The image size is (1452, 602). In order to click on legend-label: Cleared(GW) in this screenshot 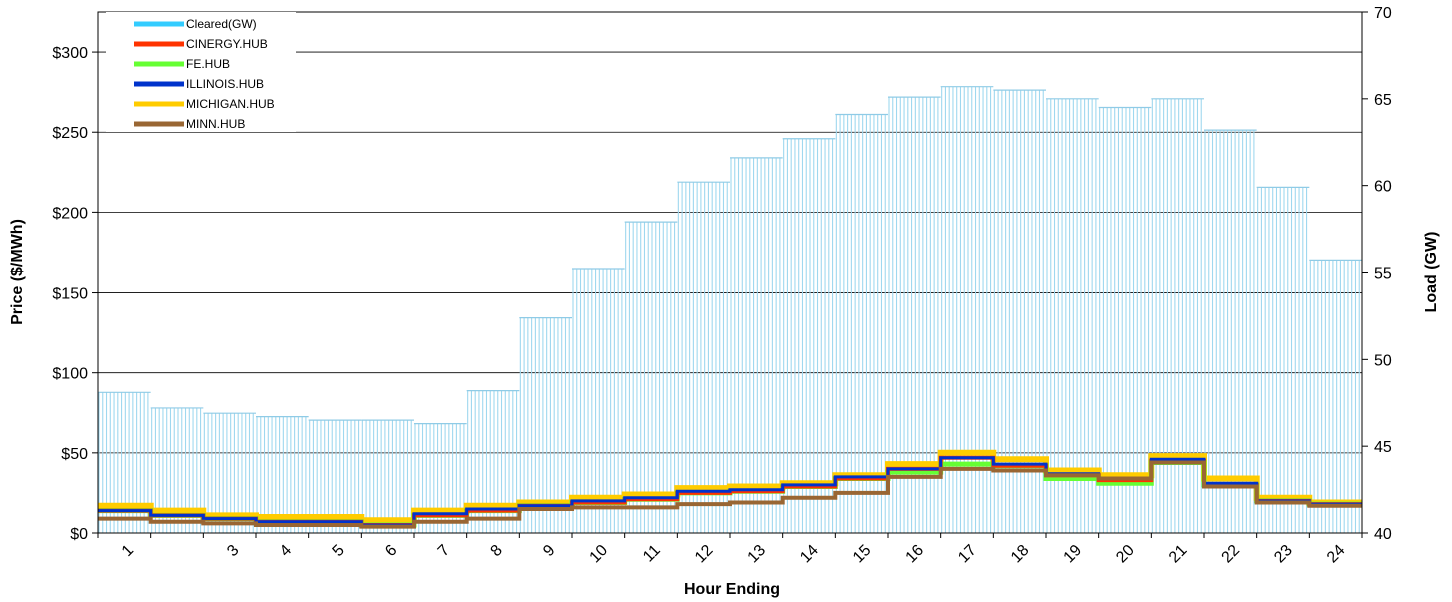, I will do `click(221, 24)`.